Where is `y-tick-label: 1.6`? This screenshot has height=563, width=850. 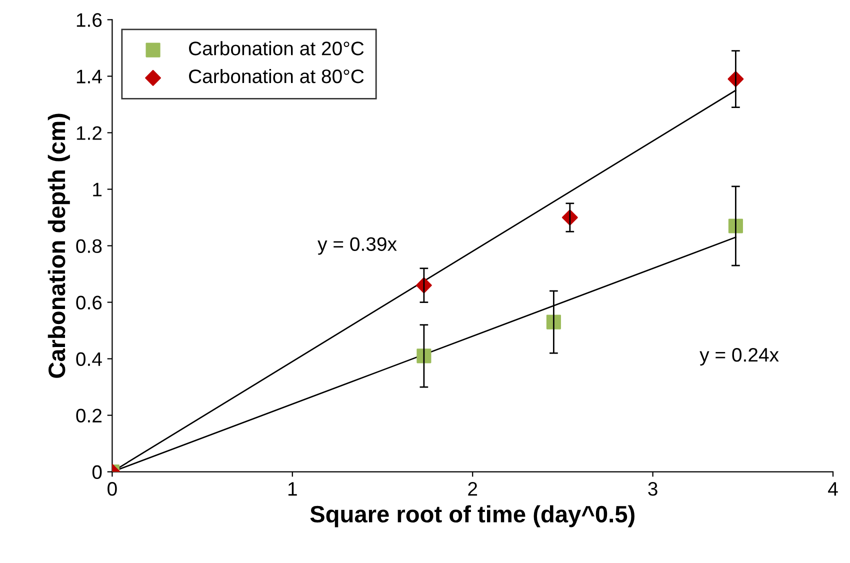 y-tick-label: 1.6 is located at coordinates (89, 20).